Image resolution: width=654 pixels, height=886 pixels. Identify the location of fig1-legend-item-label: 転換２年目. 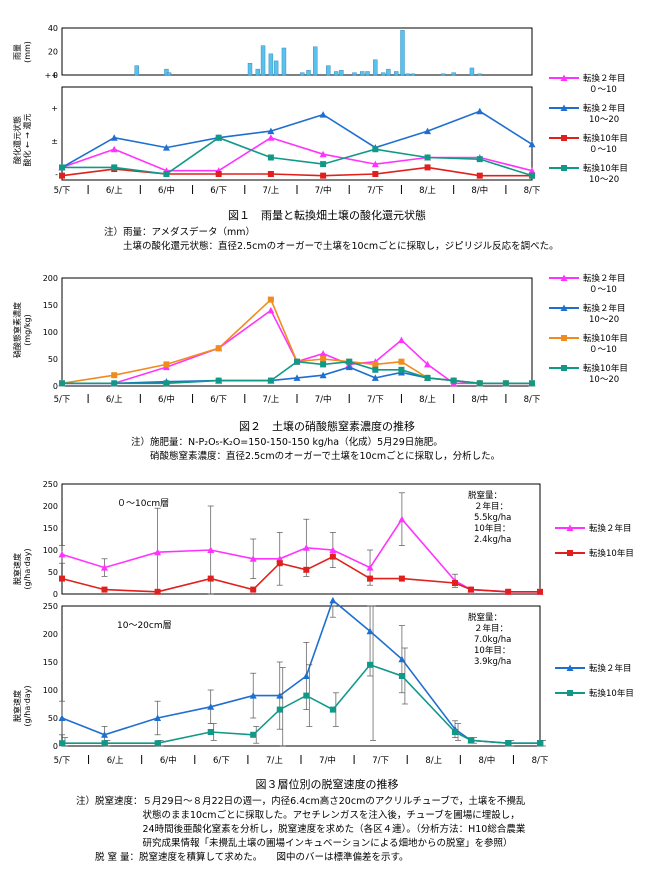
(604, 108).